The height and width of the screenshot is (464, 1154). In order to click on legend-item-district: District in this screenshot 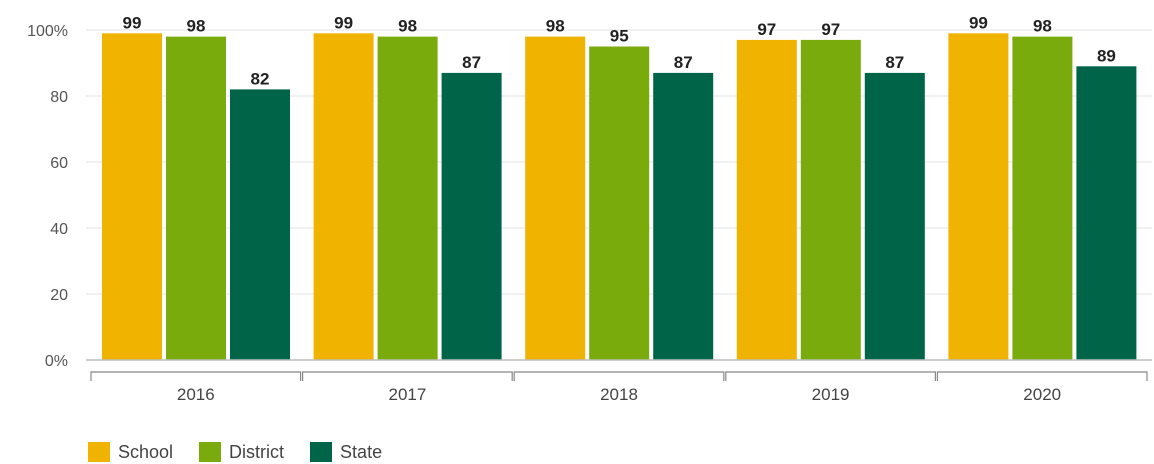, I will do `click(241, 452)`.